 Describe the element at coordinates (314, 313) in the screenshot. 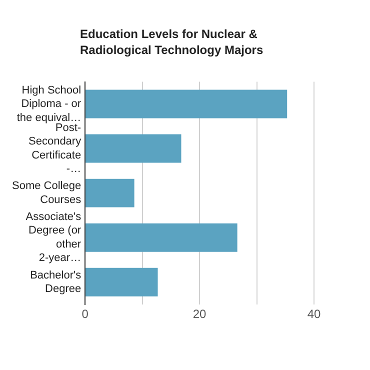

I see `x-tick-label: 40` at that location.